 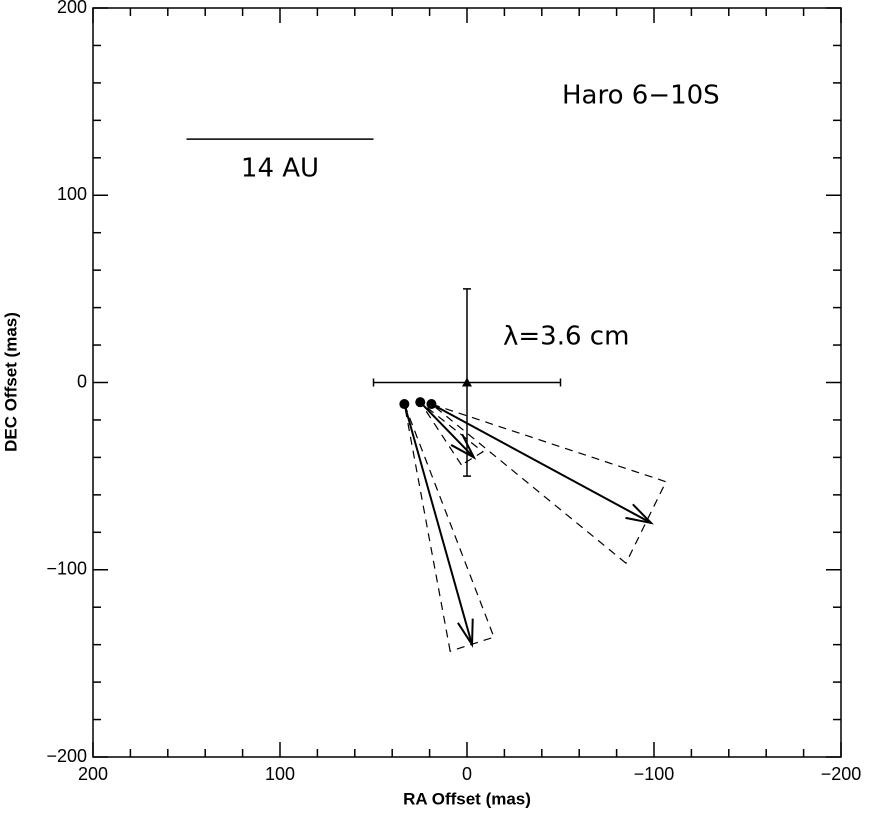 I want to click on y-tick-label: 0, so click(x=82, y=381).